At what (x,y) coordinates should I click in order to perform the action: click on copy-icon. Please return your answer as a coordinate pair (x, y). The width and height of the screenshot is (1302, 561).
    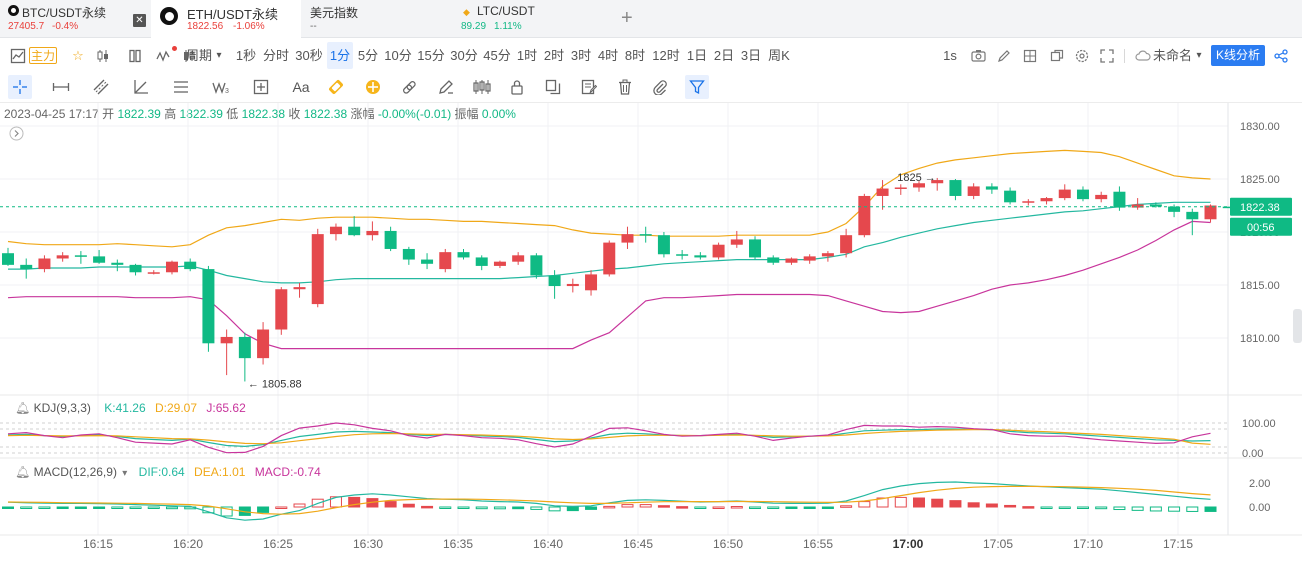
    Looking at the image, I should click on (553, 87).